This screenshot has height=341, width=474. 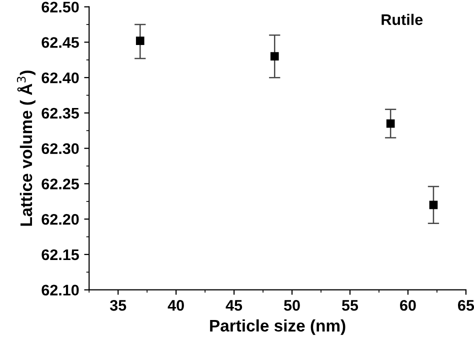 What do you see at coordinates (26, 148) in the screenshot?
I see `y-axis-title: Lattice volume ( Å$^{3}$)` at bounding box center [26, 148].